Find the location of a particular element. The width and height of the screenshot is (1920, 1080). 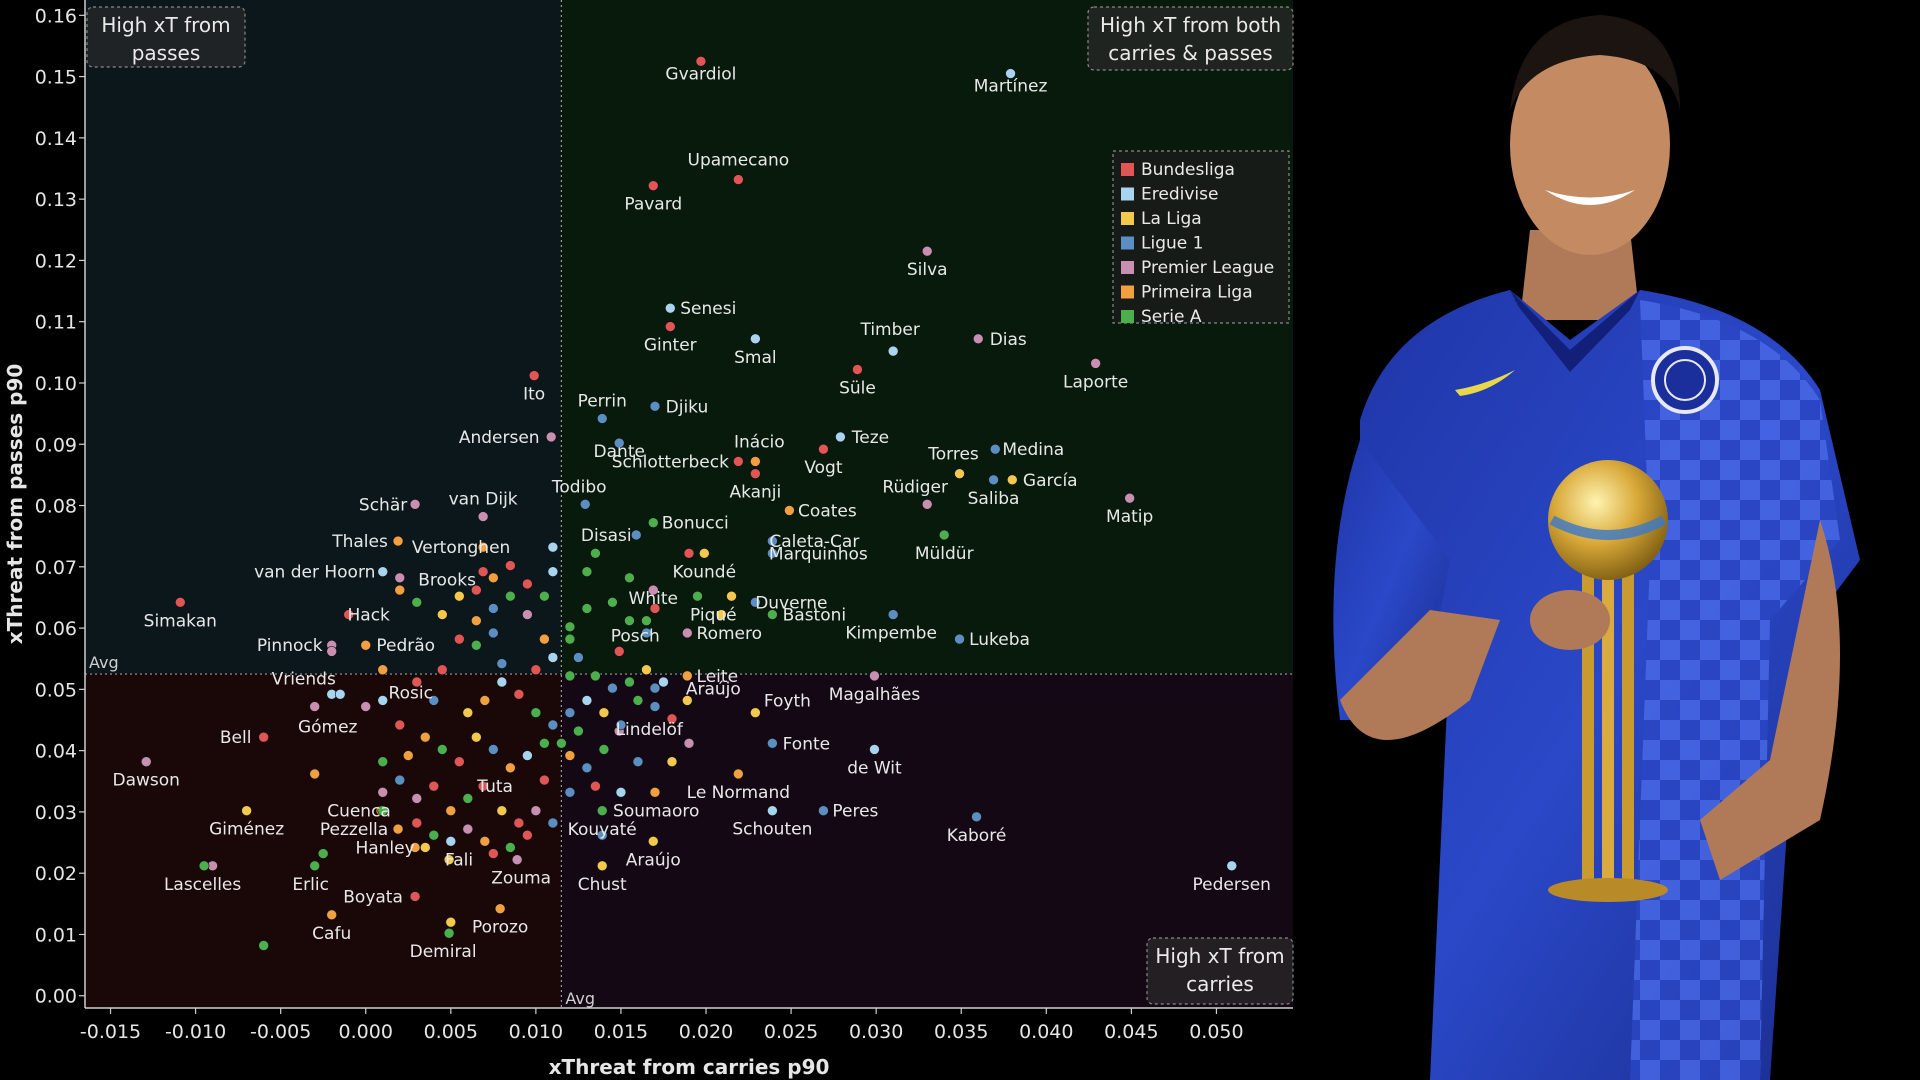

point-label: Upamecano is located at coordinates (739, 161).